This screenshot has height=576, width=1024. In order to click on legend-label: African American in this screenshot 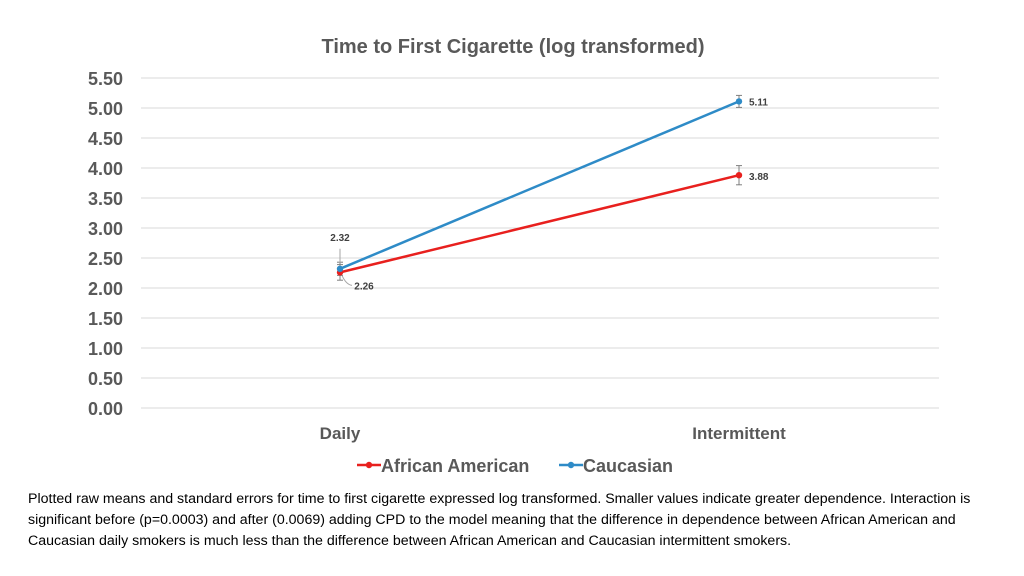, I will do `click(455, 466)`.